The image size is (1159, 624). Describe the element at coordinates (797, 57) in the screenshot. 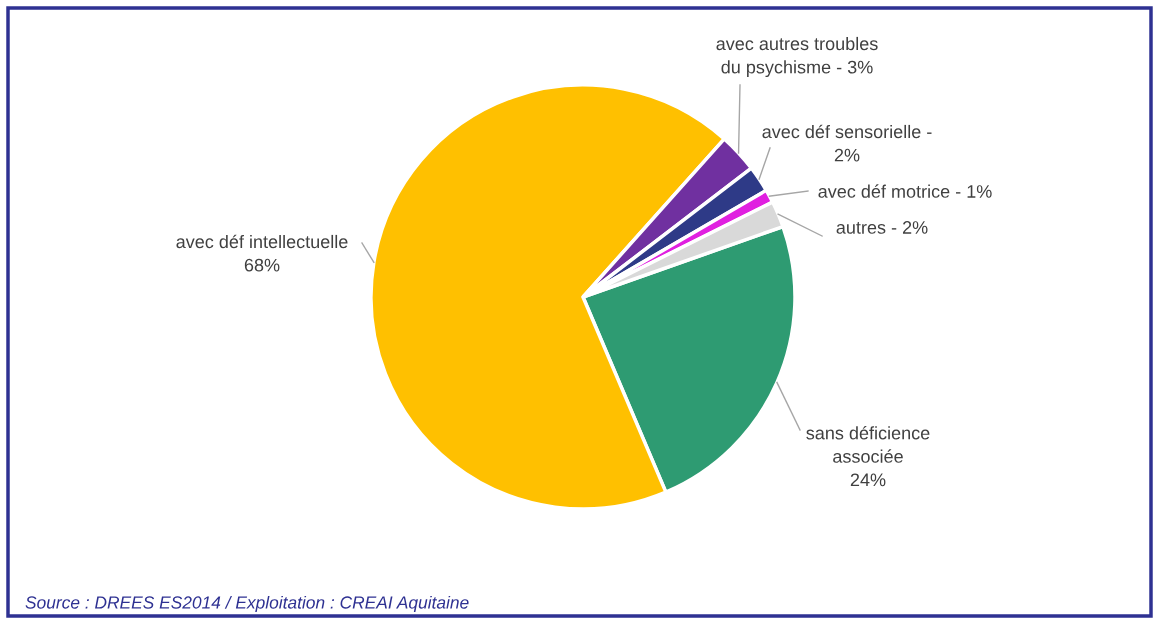

I see `slice-label: avec autres troubles du psychisme - 3%` at that location.